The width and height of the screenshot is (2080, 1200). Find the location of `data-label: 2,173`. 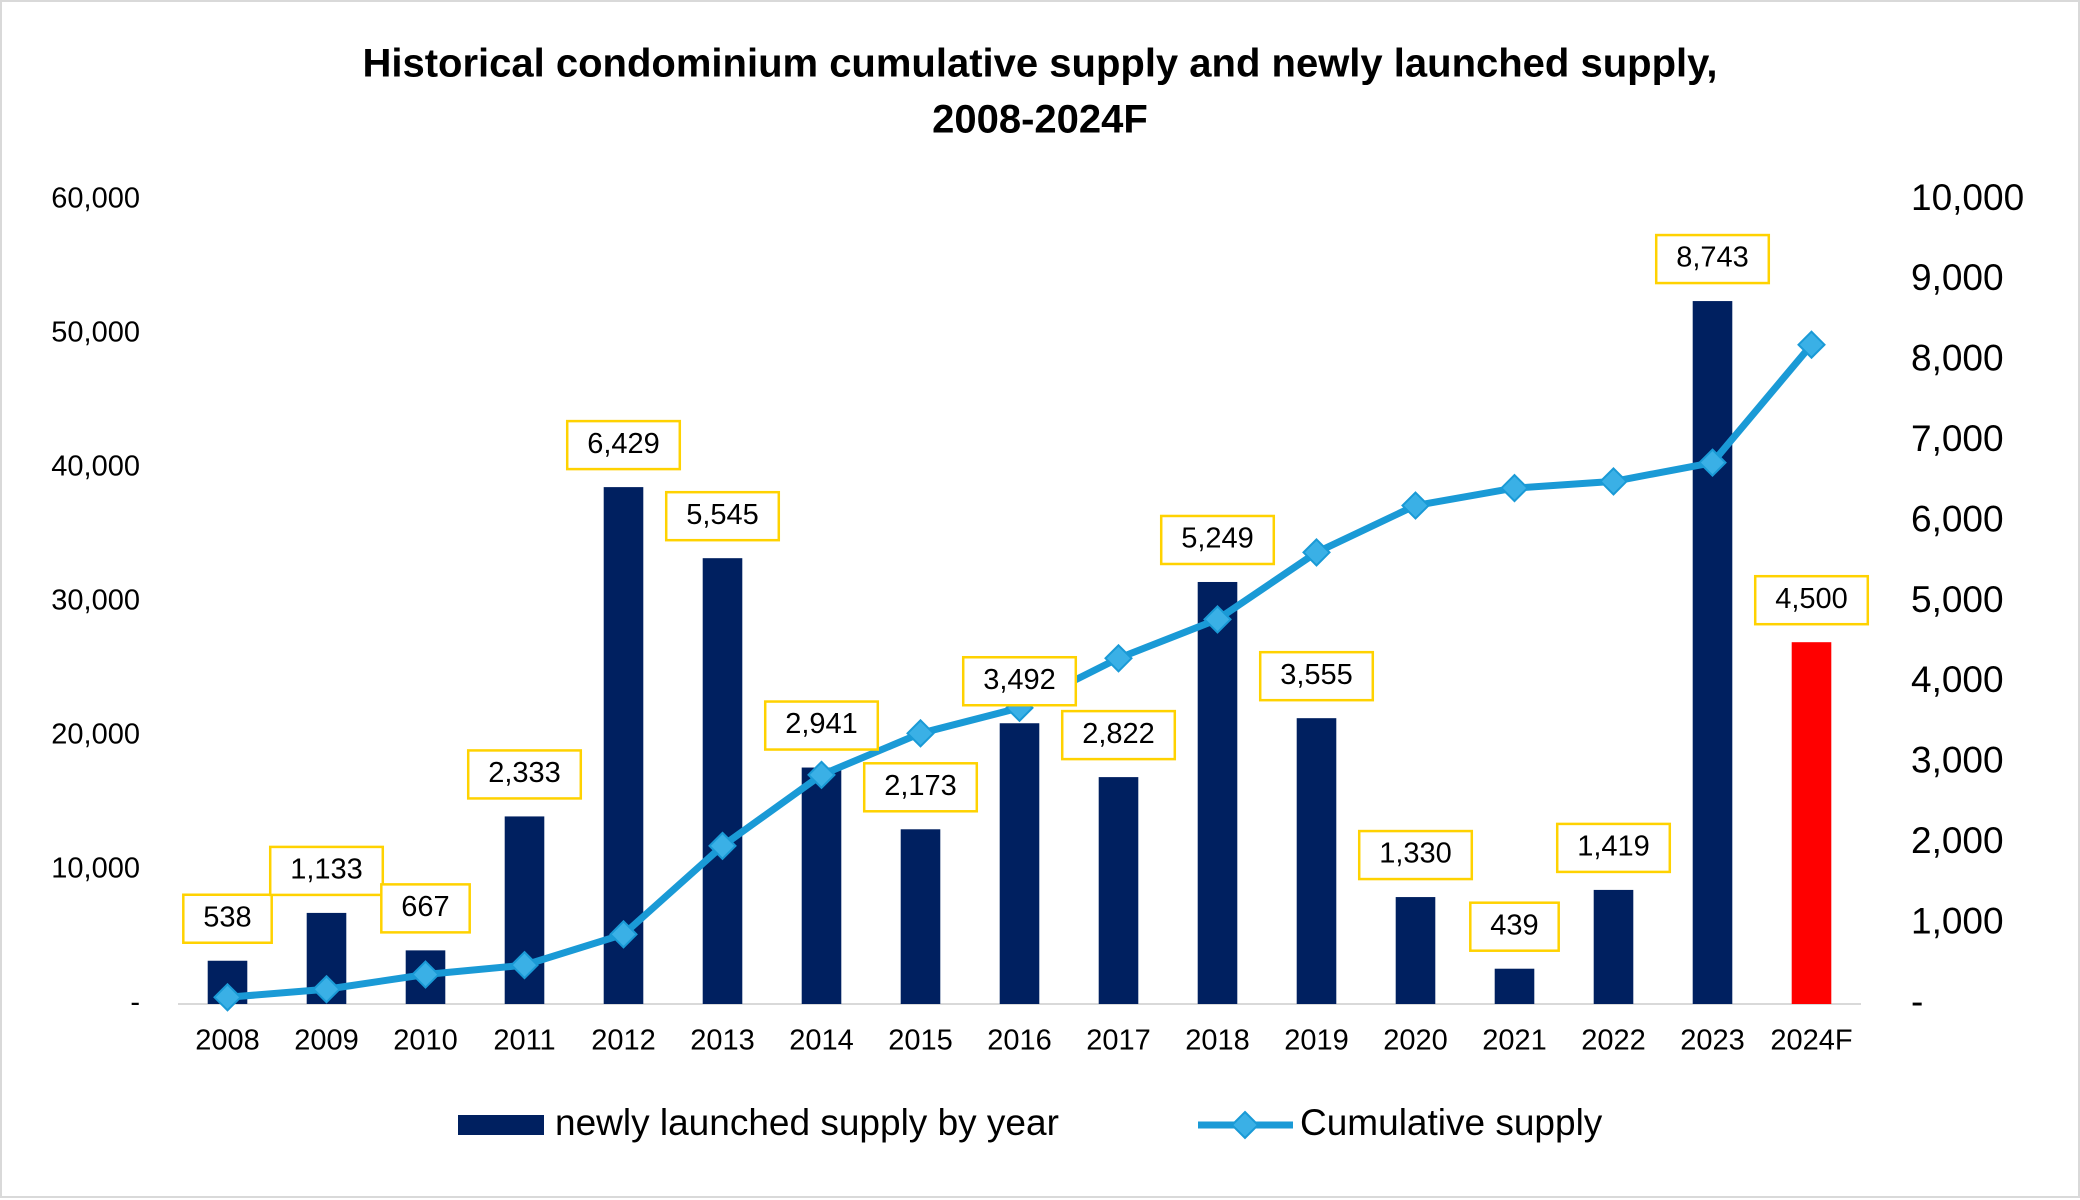

data-label: 2,173 is located at coordinates (920, 786).